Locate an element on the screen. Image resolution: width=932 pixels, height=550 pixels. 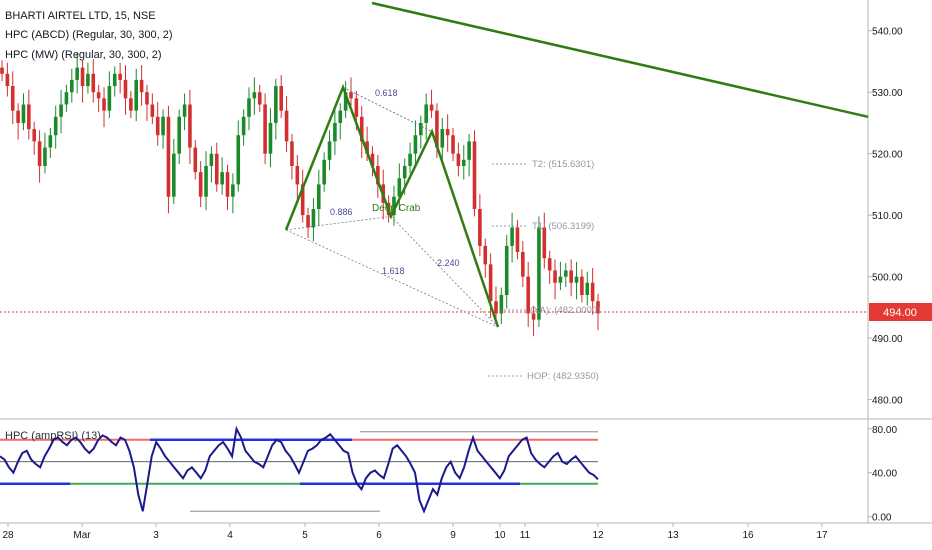
indicator-mw-label: HPC (MW) (Regular, 30, 300, 2) is located at coordinates (83, 55).